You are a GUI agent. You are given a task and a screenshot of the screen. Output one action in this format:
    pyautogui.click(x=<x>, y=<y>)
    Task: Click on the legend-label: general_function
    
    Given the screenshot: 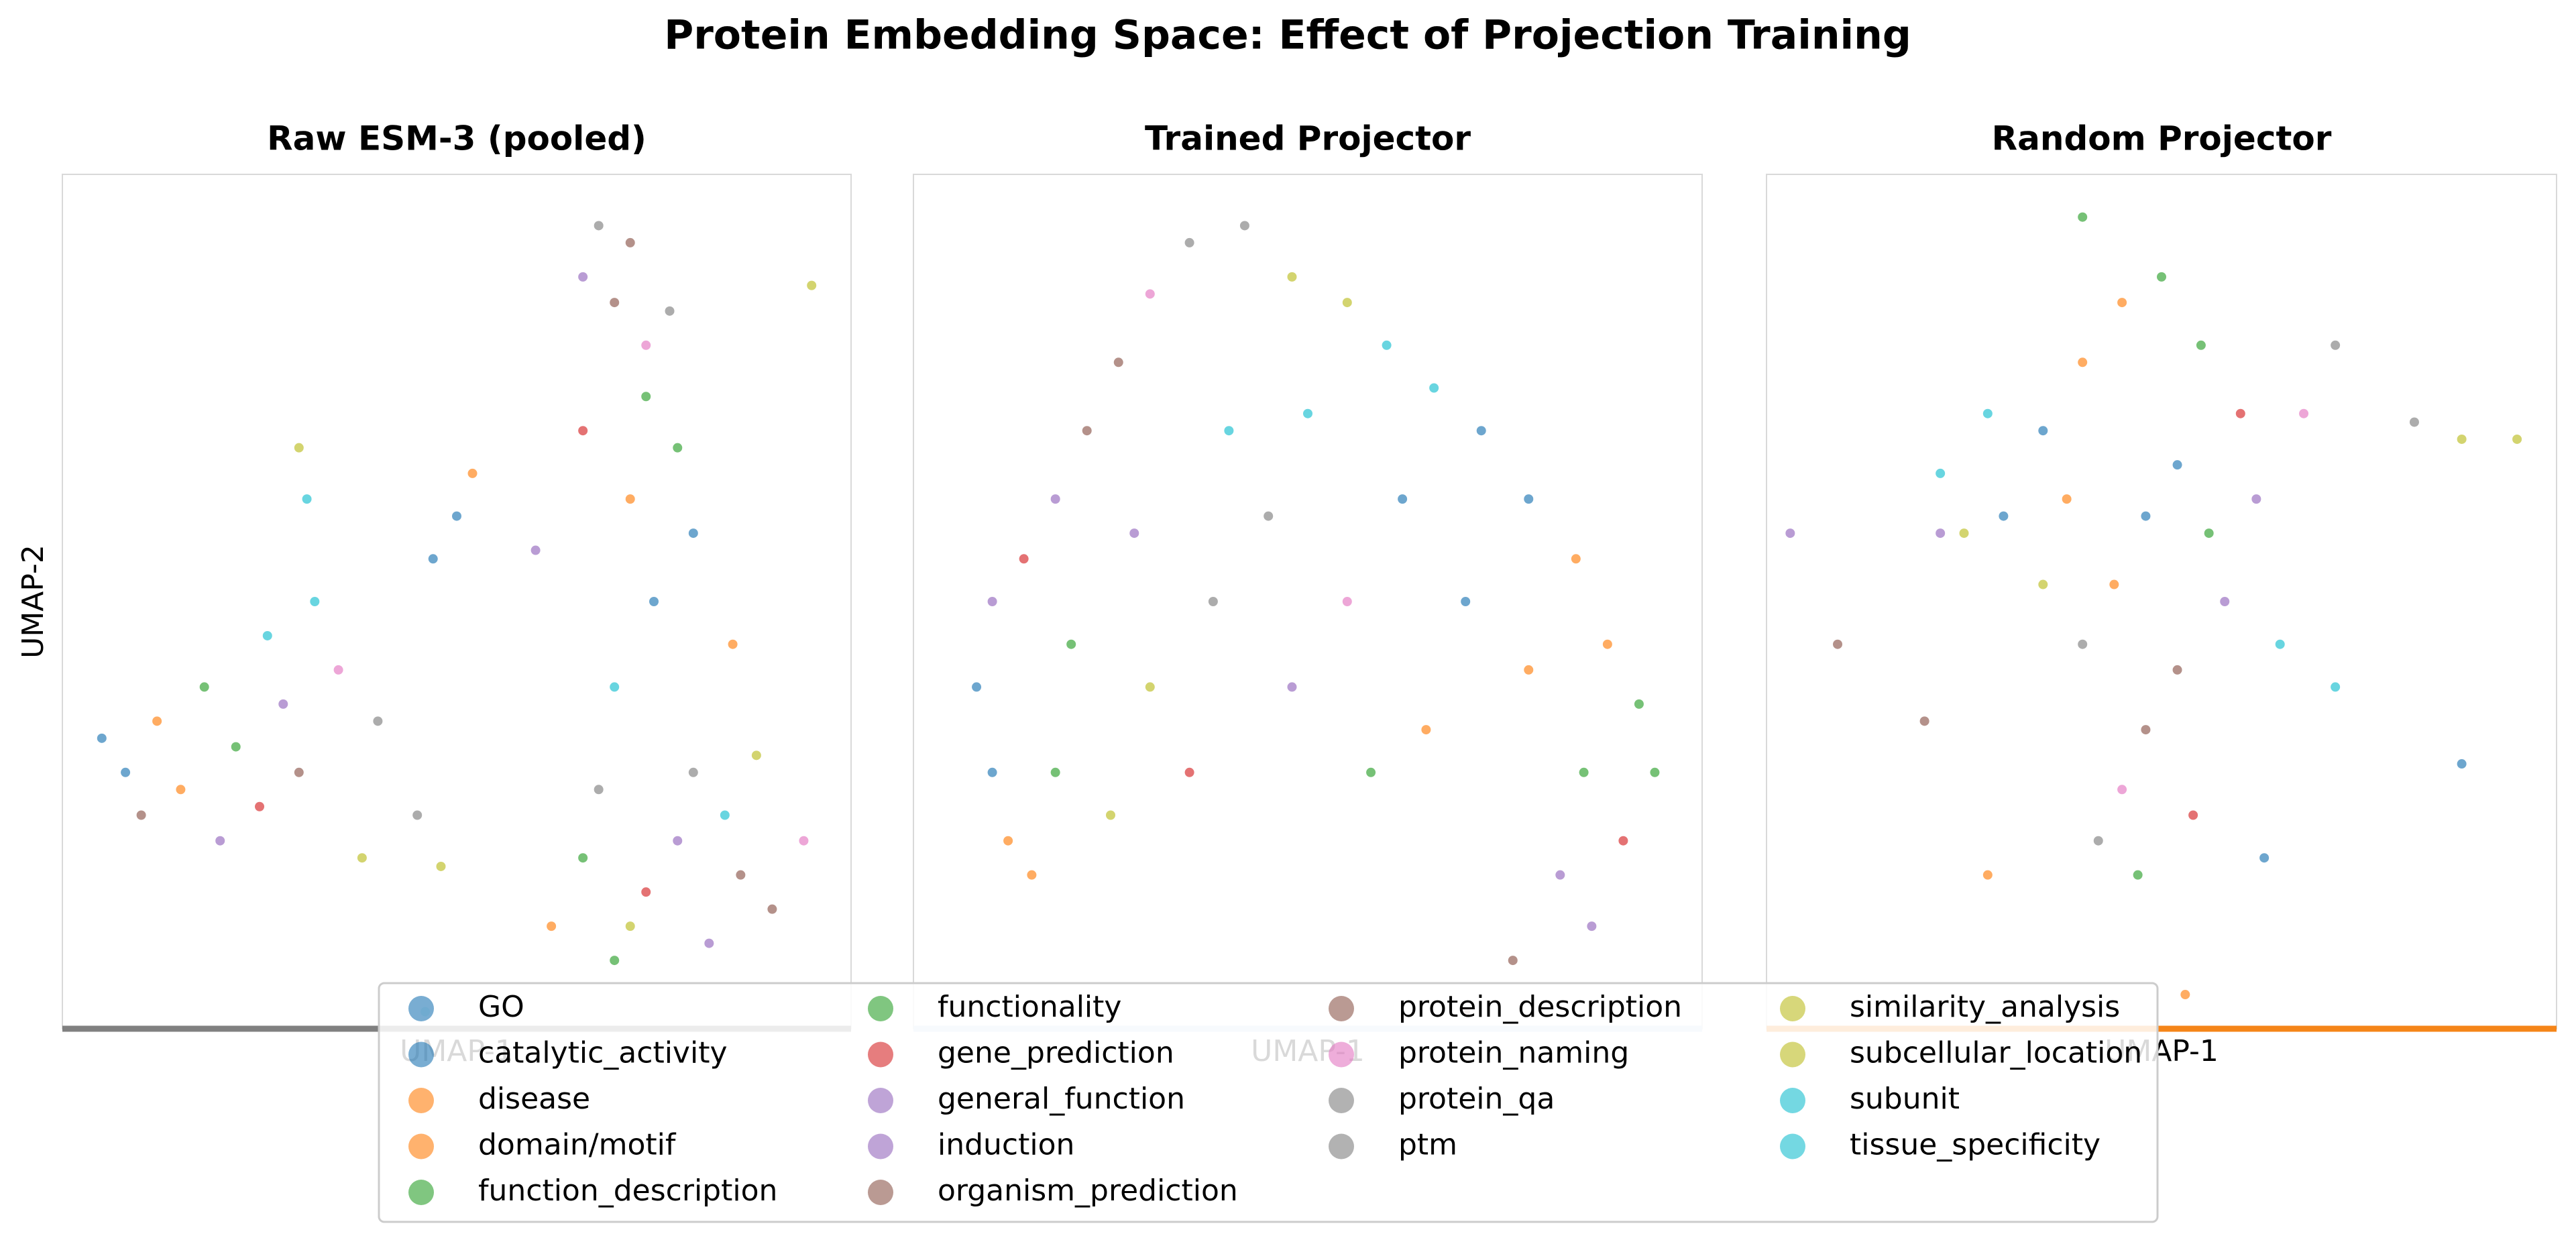 What is the action you would take?
    pyautogui.click(x=1061, y=1099)
    